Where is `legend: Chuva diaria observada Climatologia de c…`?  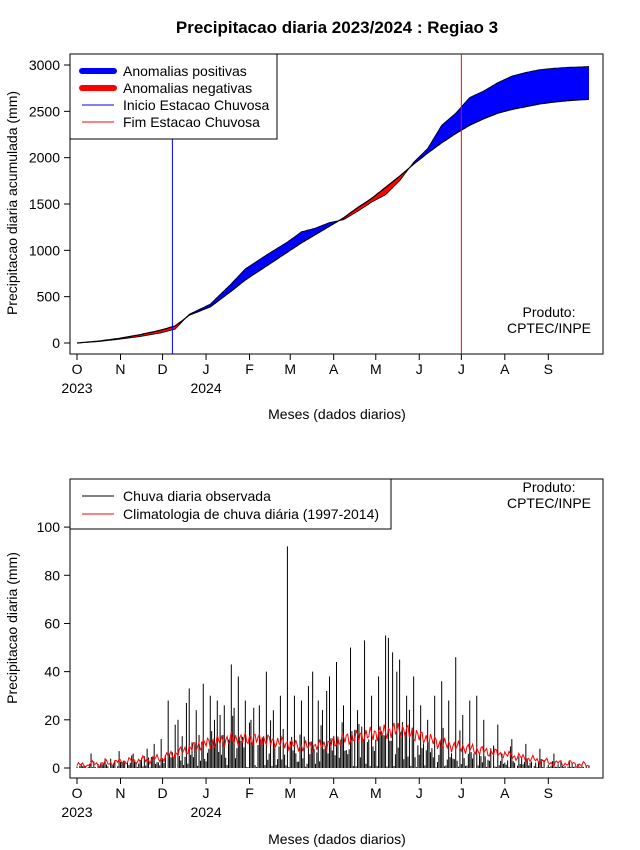 legend: Chuva diaria observada Climatologia de c… is located at coordinates (230, 504).